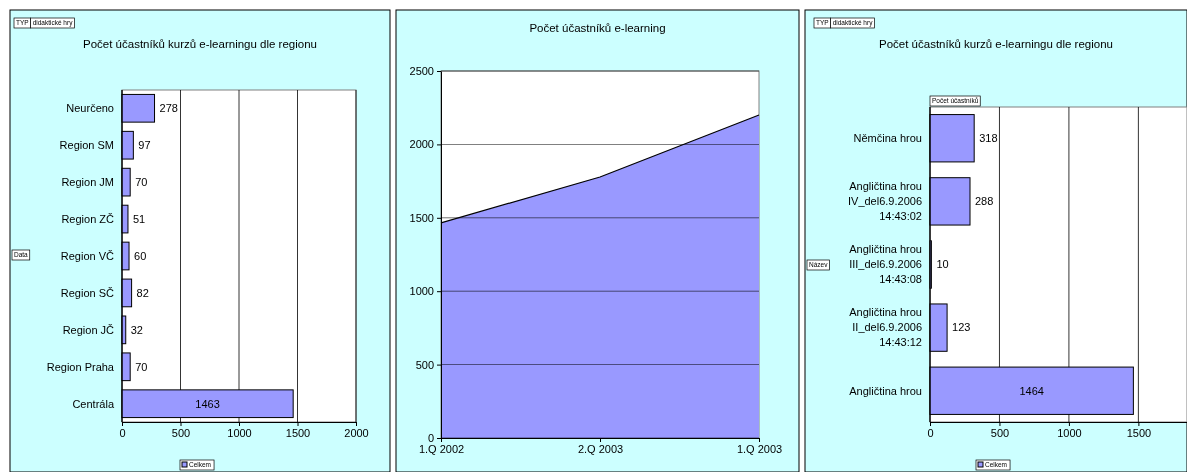 This screenshot has height=472, width=1187. Describe the element at coordinates (136, 329) in the screenshot. I see `data-label: 32` at that location.